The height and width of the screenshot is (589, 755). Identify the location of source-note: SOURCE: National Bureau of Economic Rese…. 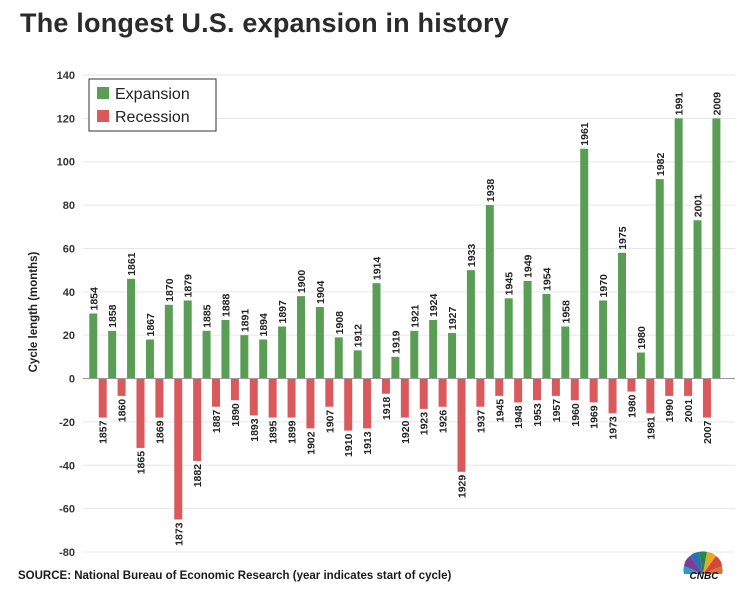
(235, 576).